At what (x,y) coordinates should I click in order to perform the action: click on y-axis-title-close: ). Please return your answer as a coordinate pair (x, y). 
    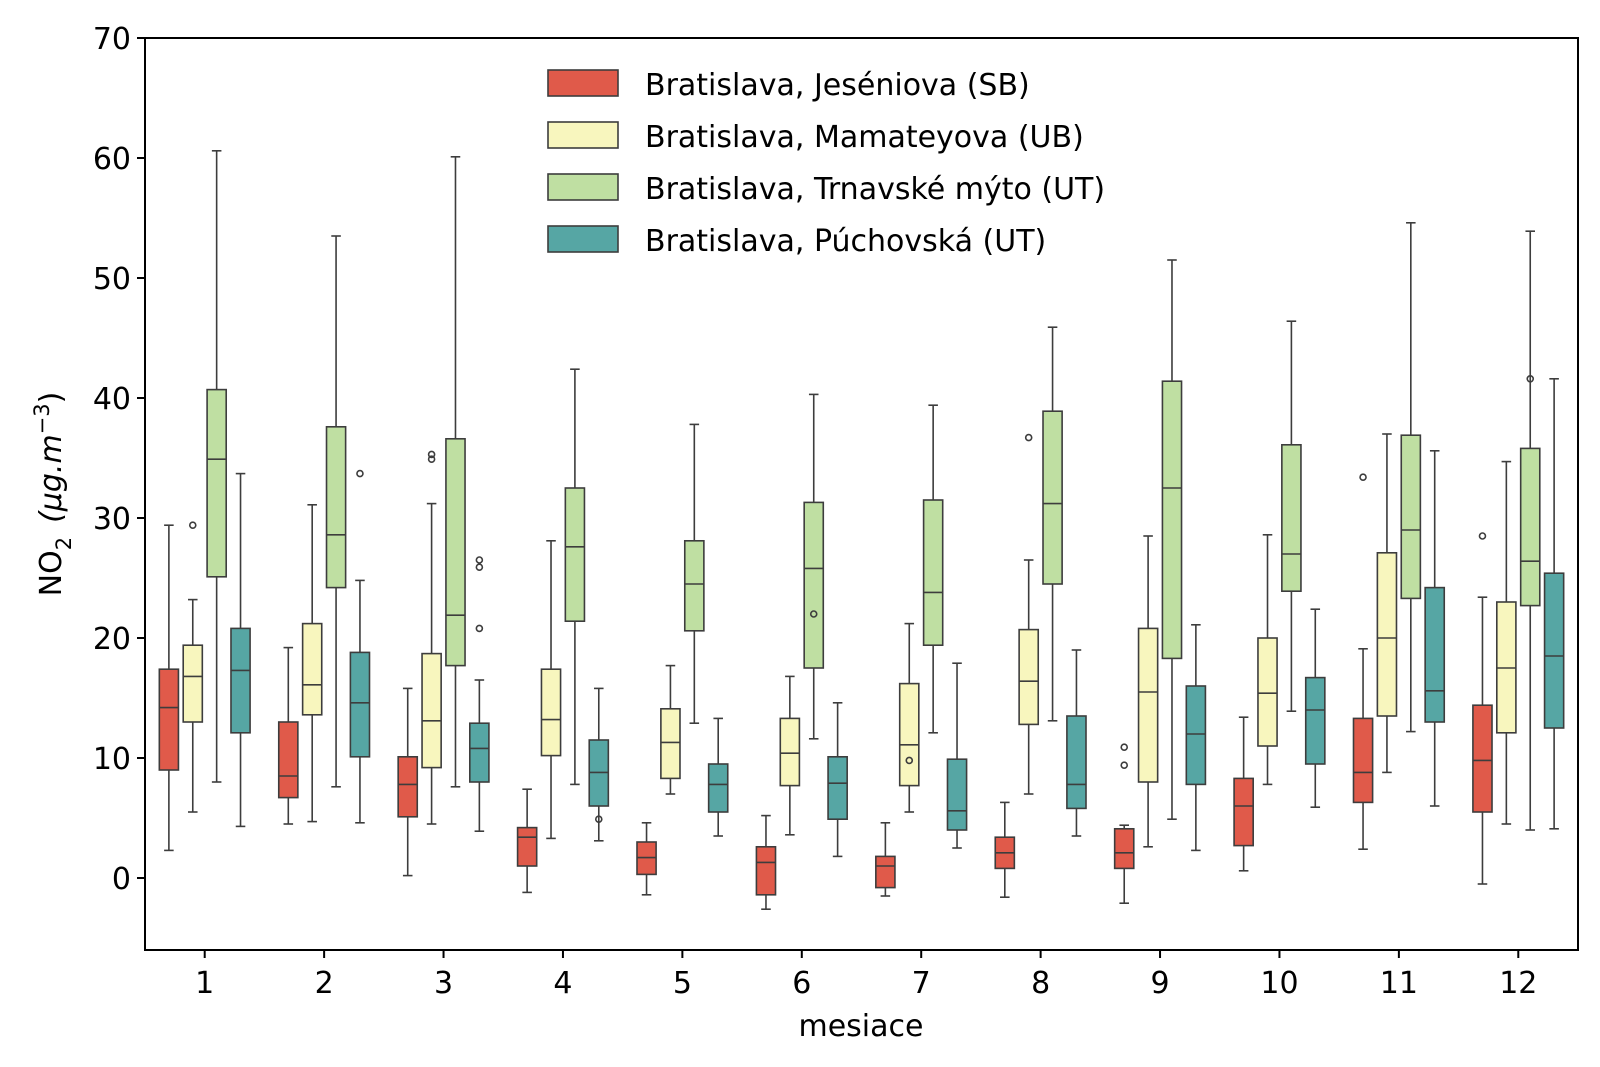
    Looking at the image, I should click on (51, 398).